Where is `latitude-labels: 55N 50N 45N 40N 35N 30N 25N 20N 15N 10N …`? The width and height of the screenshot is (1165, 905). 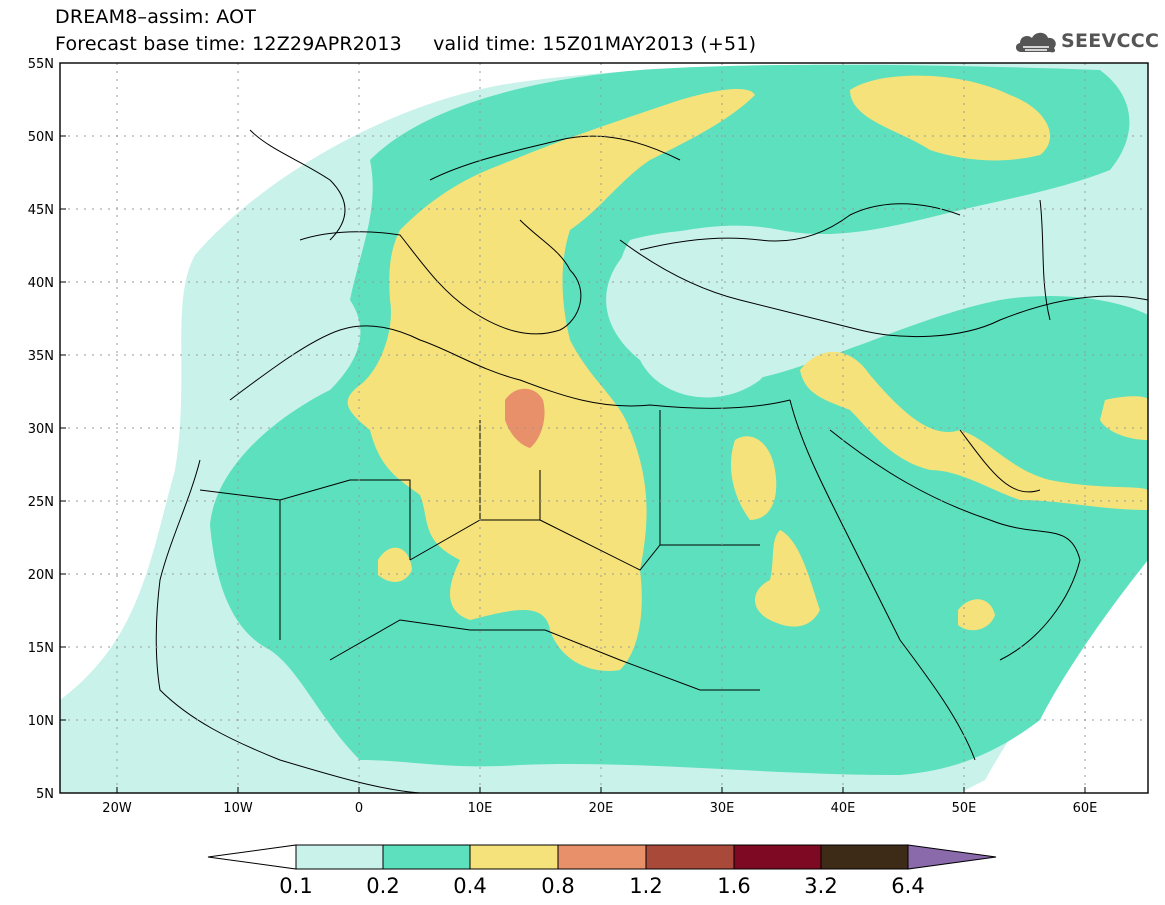
latitude-labels: 55N 50N 45N 40N 35N 30N 25N 20N 15N 10N … is located at coordinates (41, 429).